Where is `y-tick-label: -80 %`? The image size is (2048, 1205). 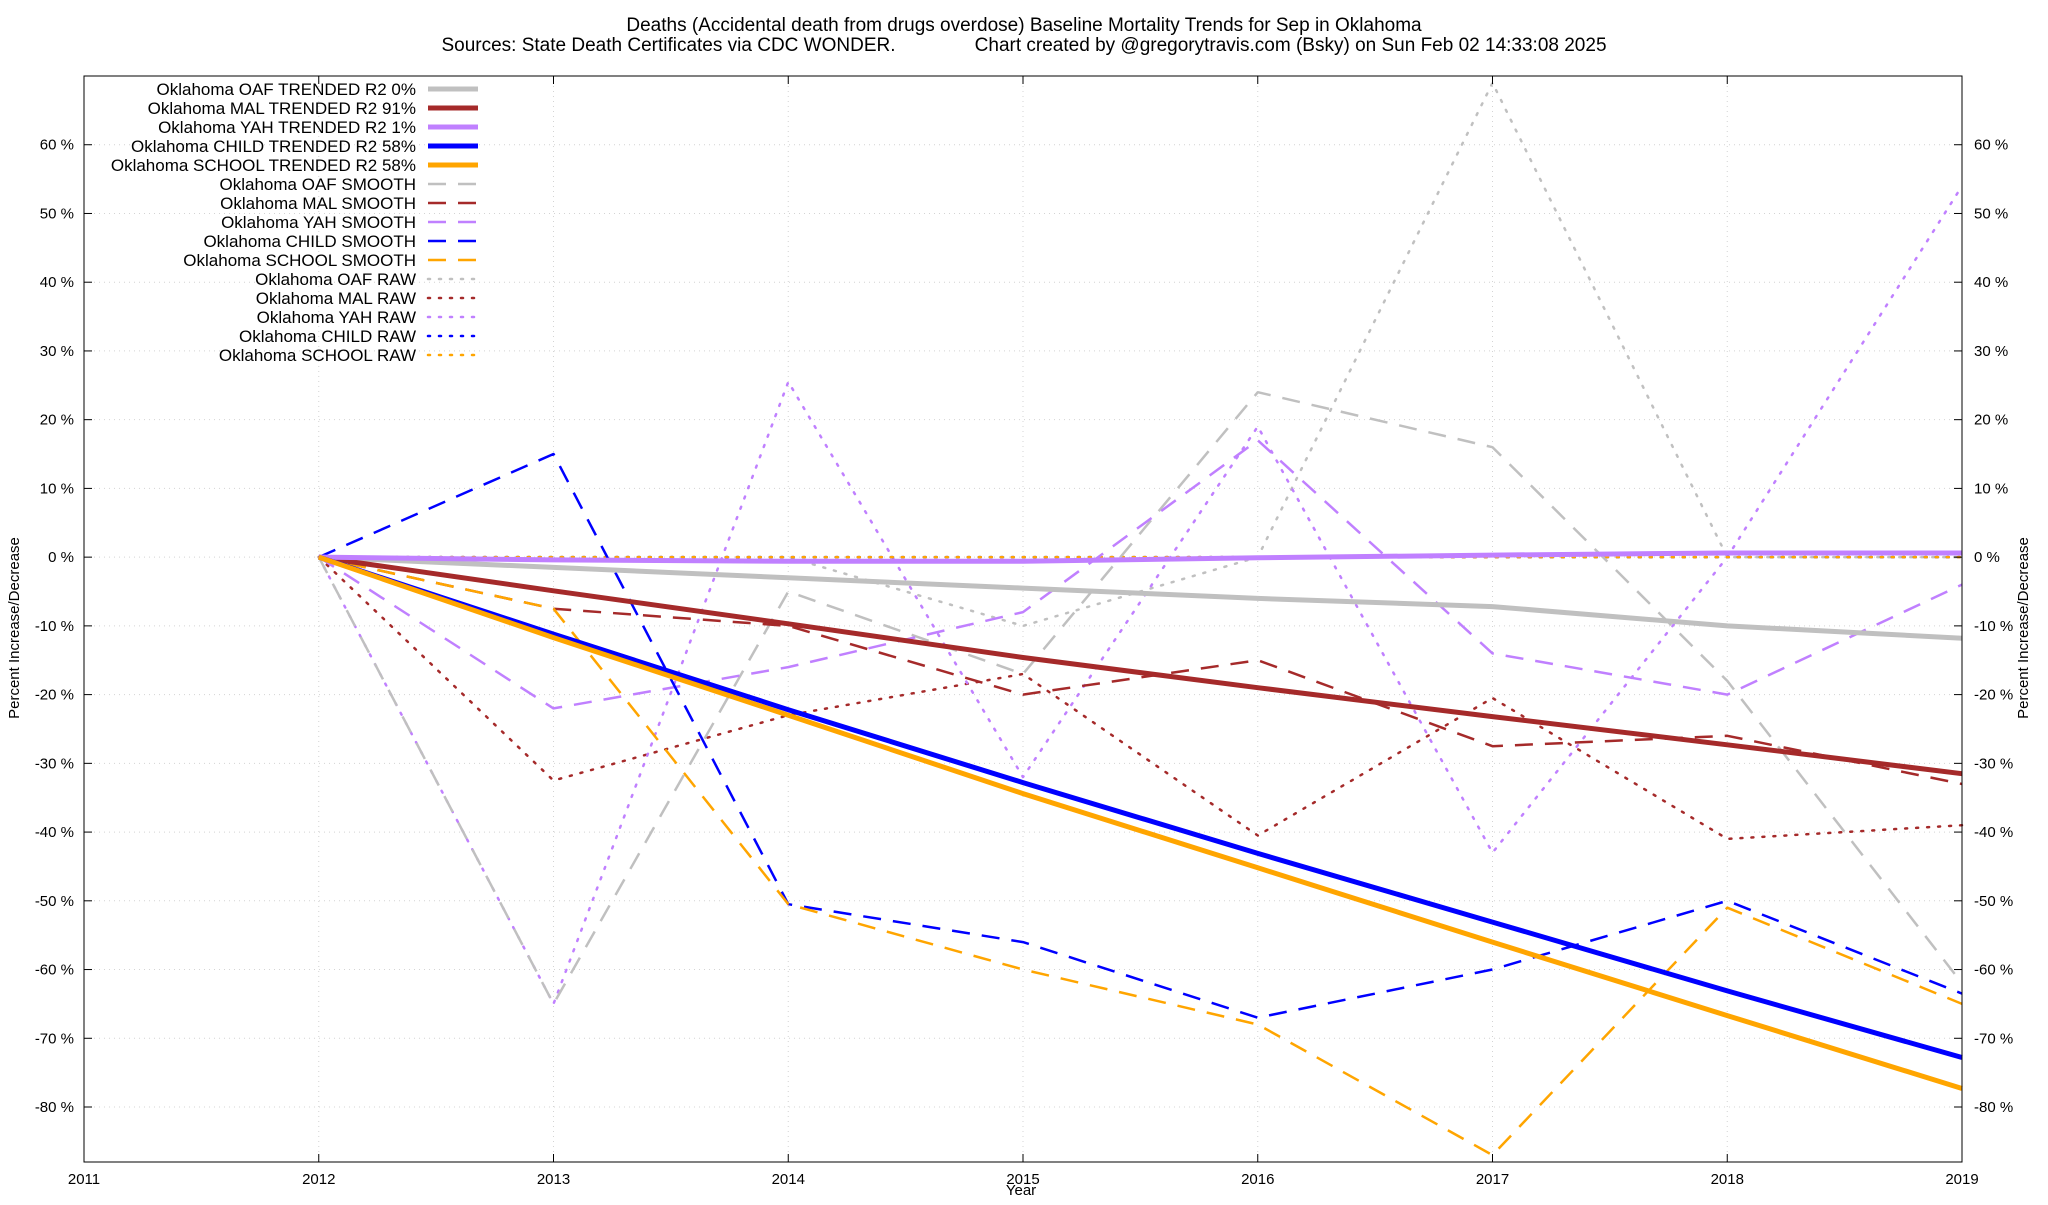
y-tick-label: -80 % is located at coordinates (54, 1107).